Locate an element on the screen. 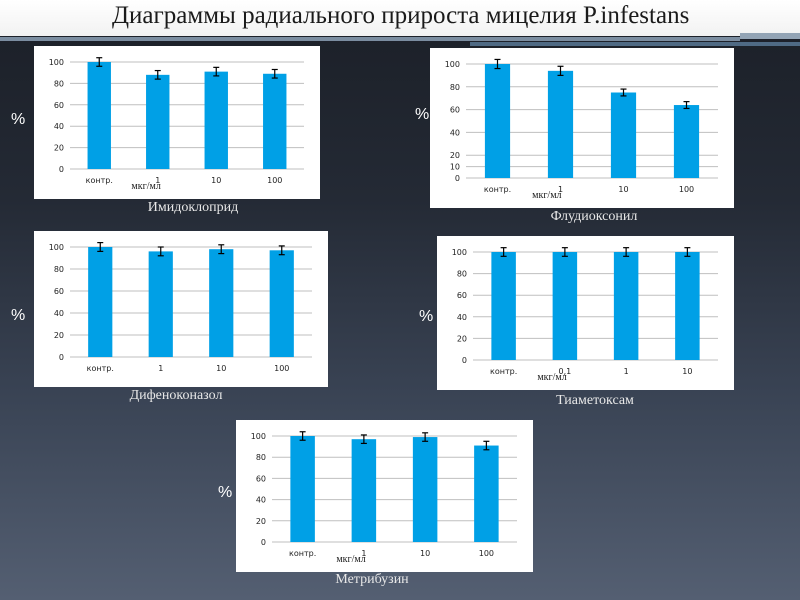 This screenshot has width=800, height=600. chart-panel-imidacloprid: 0 20 40 60 80 100 контр. 1 10 100 мкг/мл is located at coordinates (177, 122).